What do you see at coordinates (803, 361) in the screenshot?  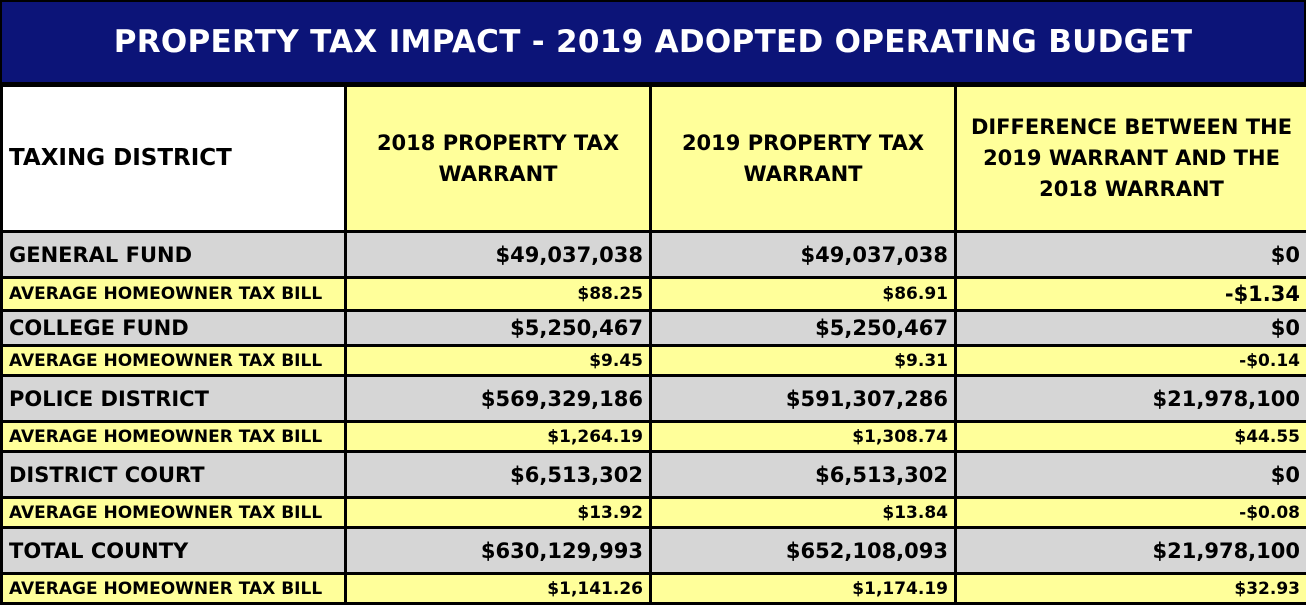 I see `cell-2019: $9.31` at bounding box center [803, 361].